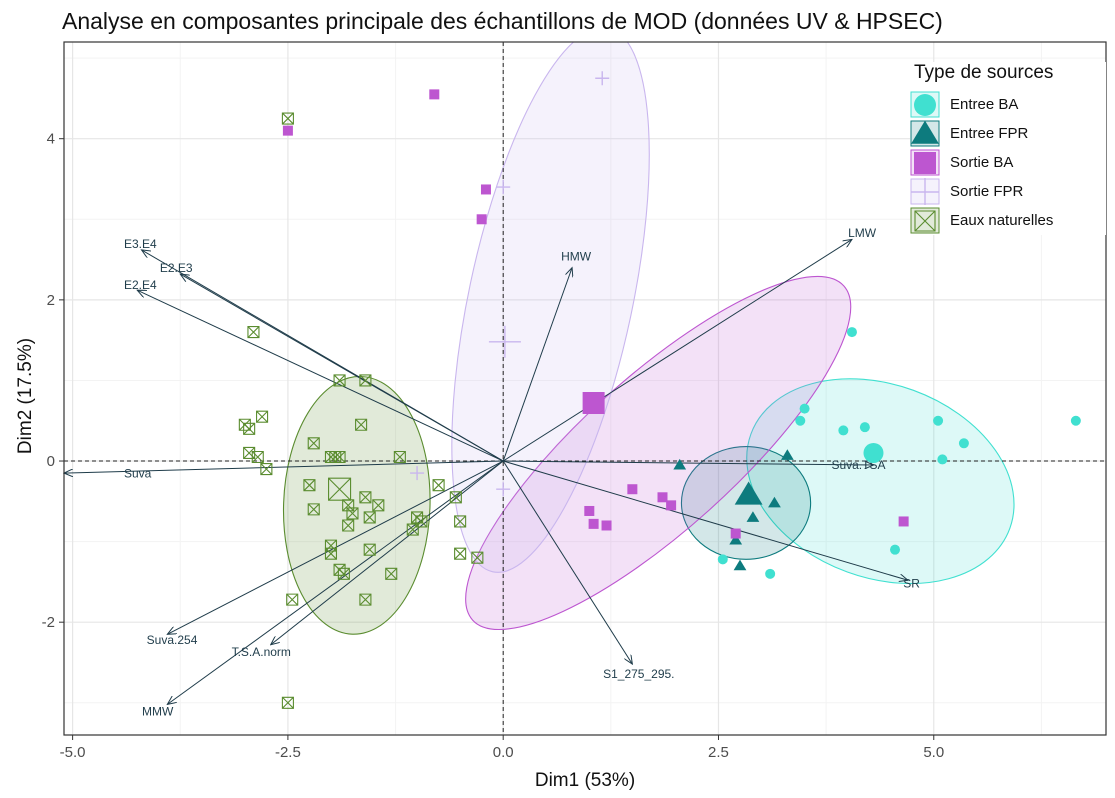 This screenshot has height=798, width=1115. What do you see at coordinates (733, 510) in the screenshot?
I see `series-entree-fpr` at bounding box center [733, 510].